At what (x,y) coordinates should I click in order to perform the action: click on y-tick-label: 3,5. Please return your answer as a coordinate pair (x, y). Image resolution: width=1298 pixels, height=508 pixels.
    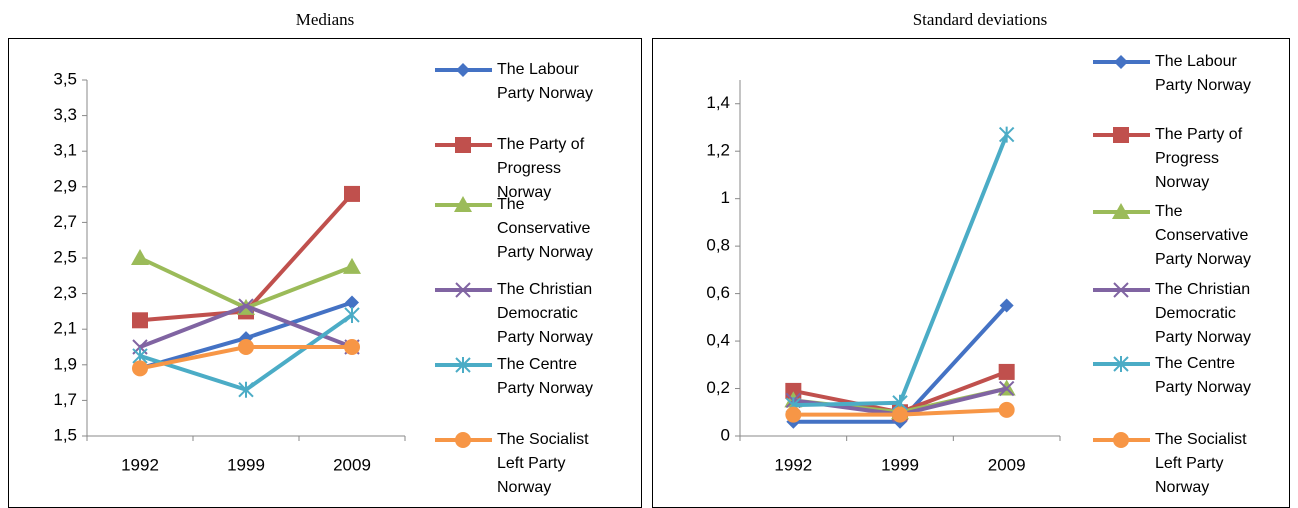
    Looking at the image, I should click on (65, 78).